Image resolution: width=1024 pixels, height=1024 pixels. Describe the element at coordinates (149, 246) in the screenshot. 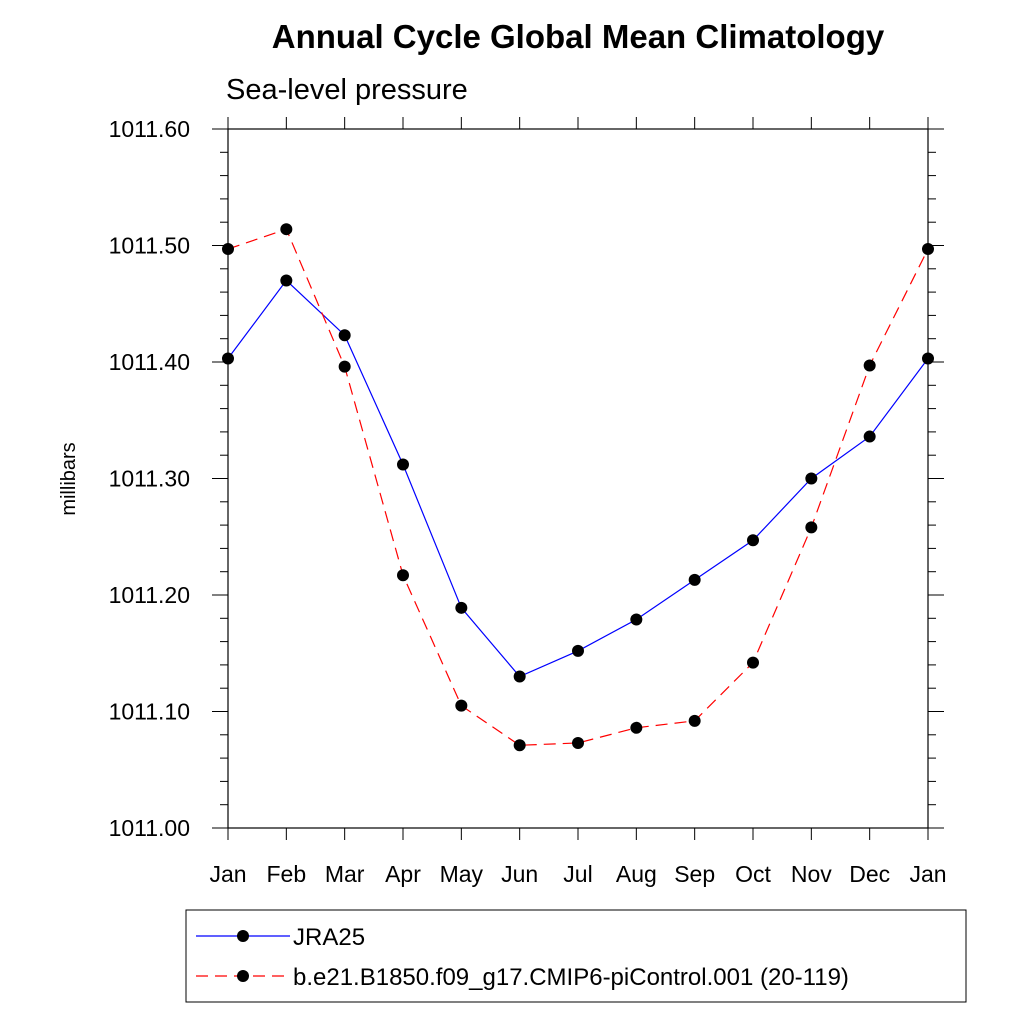

I see `y-tick-label: 1011.50` at that location.